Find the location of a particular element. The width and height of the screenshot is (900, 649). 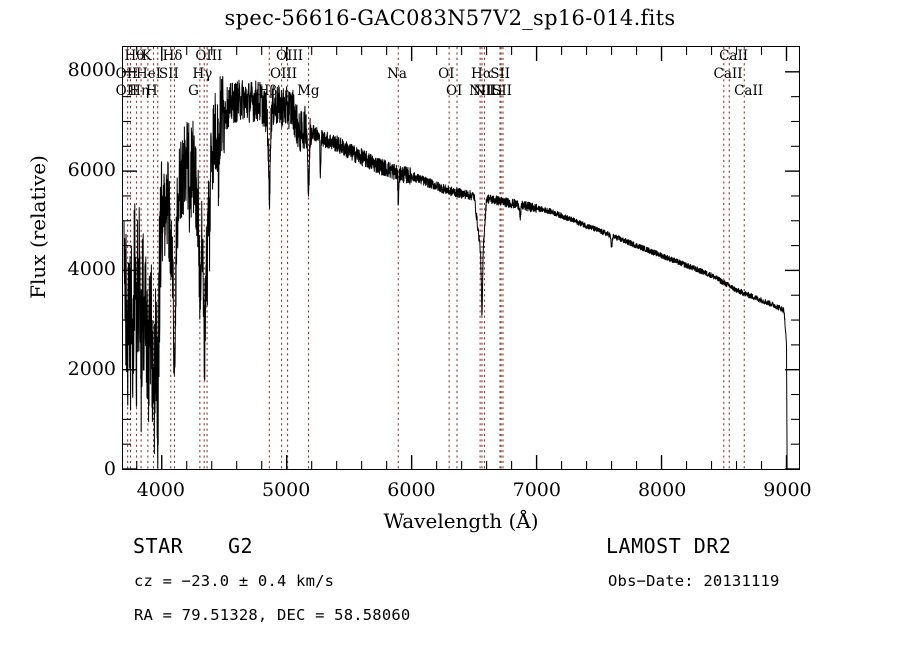

x-axis-tick-labels: 4000 5000 6000 7000 8000 9000 is located at coordinates (450, 494).